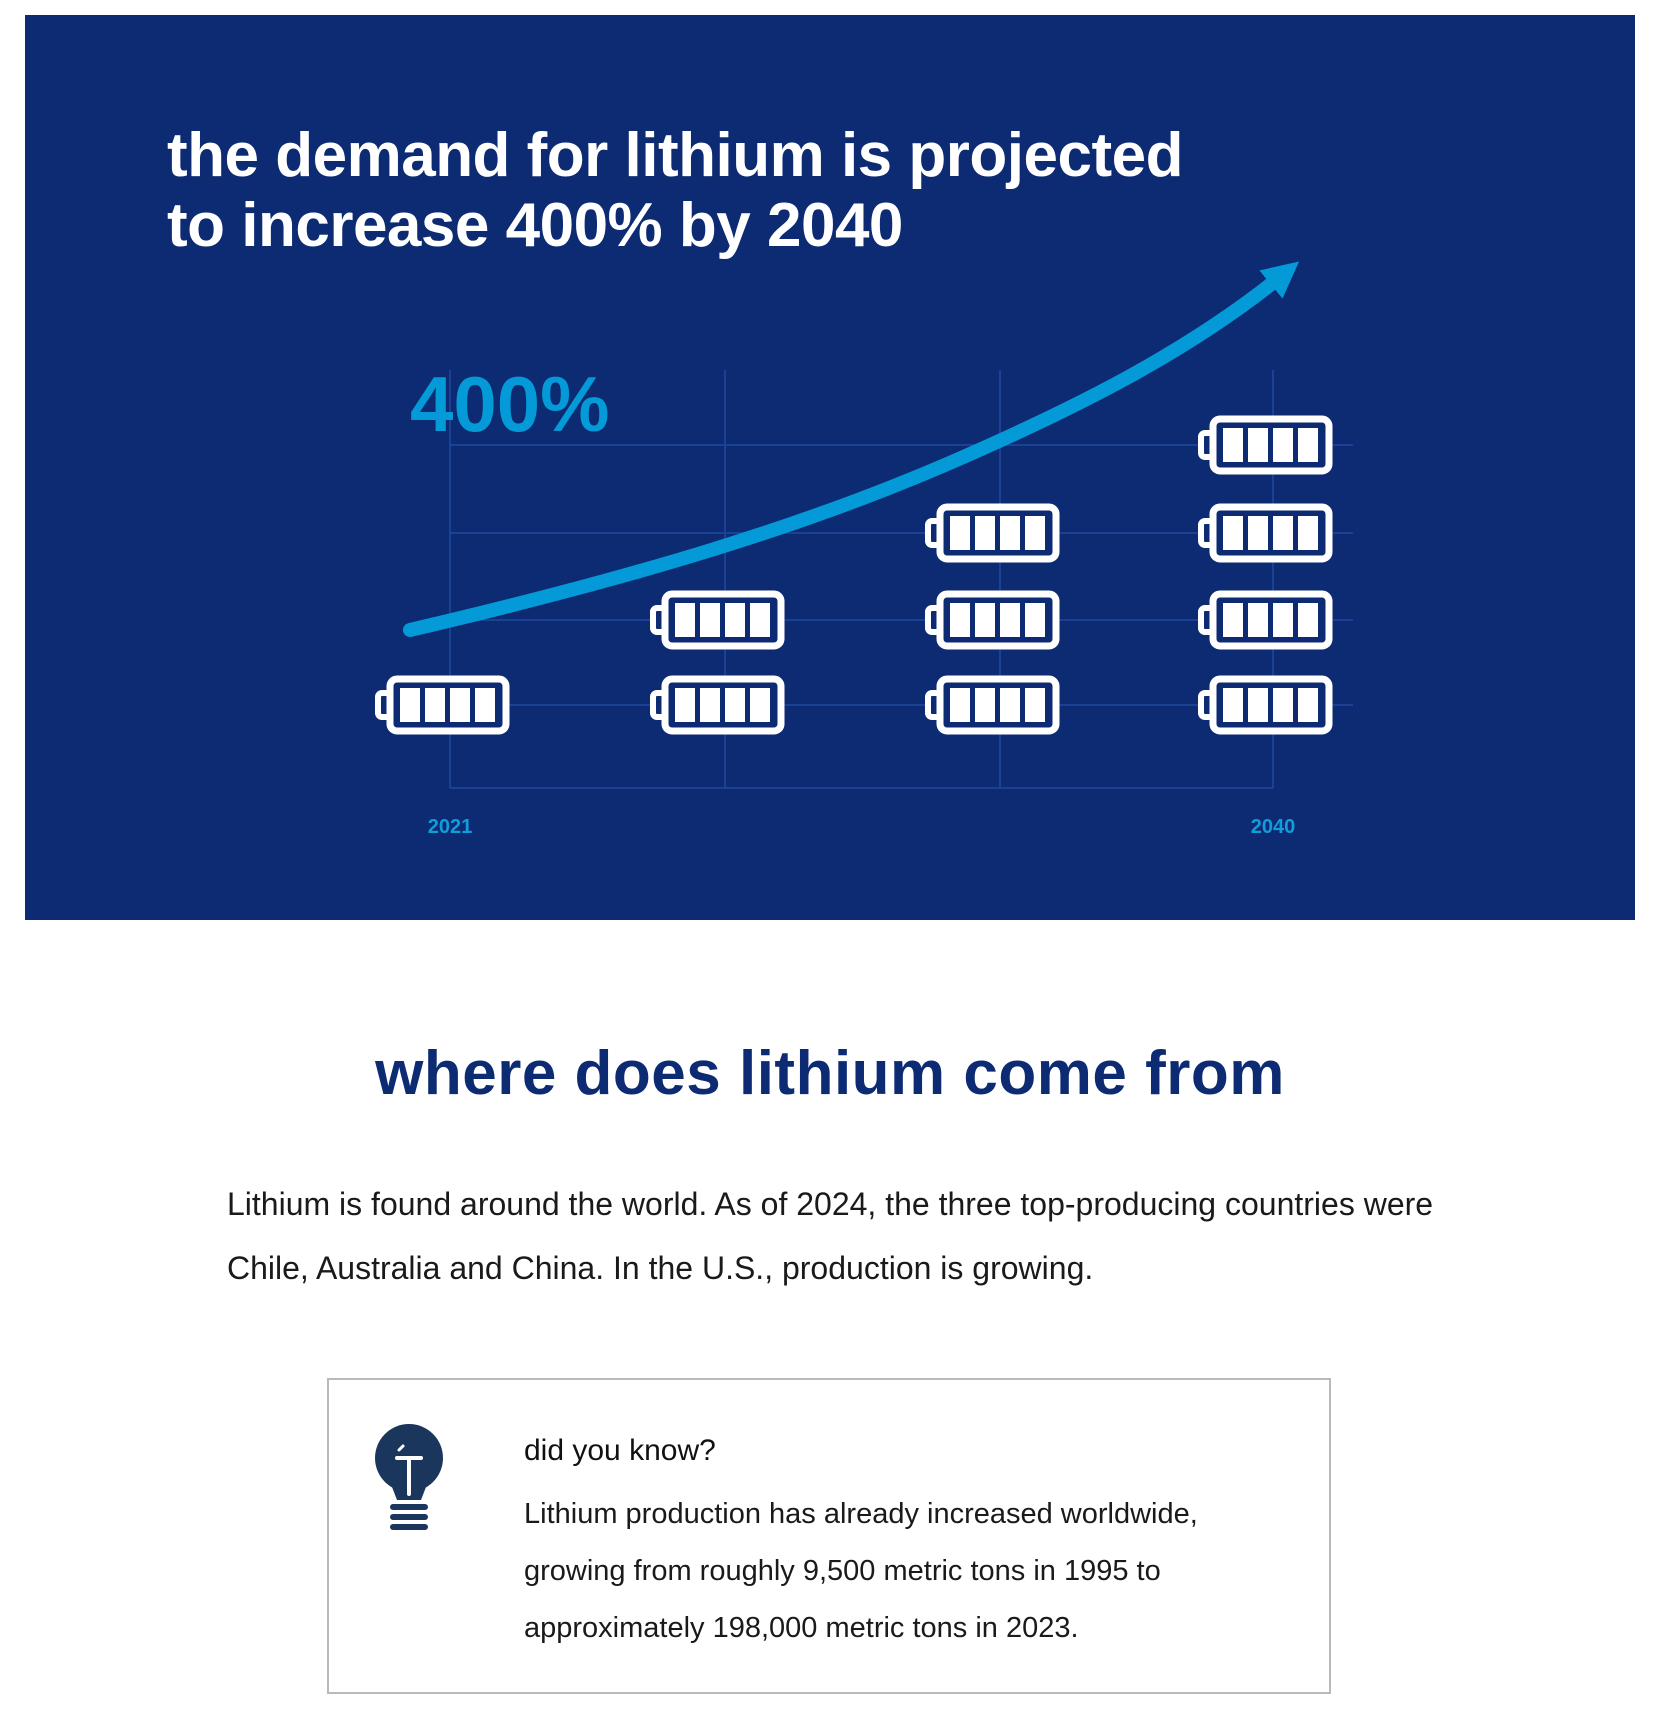 The height and width of the screenshot is (1725, 1660). I want to click on hero-title-line-1: the demand for lithium is projected, so click(675, 155).